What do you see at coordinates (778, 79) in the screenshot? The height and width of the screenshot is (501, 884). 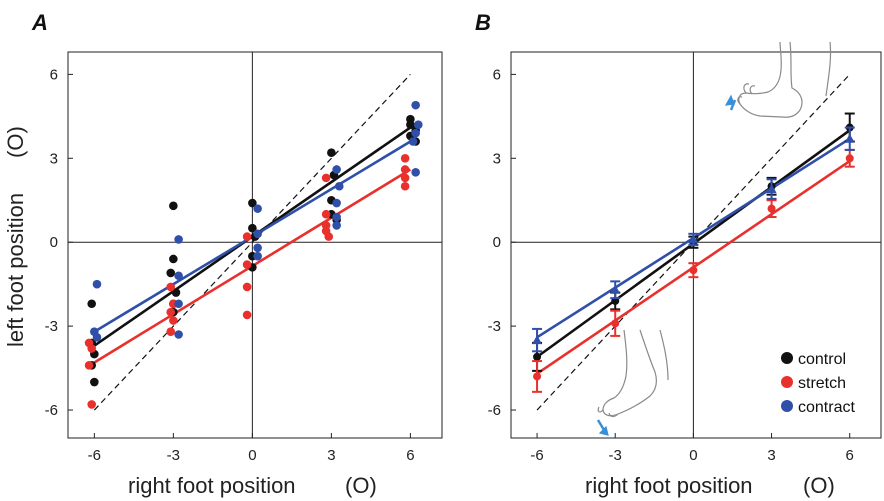 I see `foot-toes-up-icon` at bounding box center [778, 79].